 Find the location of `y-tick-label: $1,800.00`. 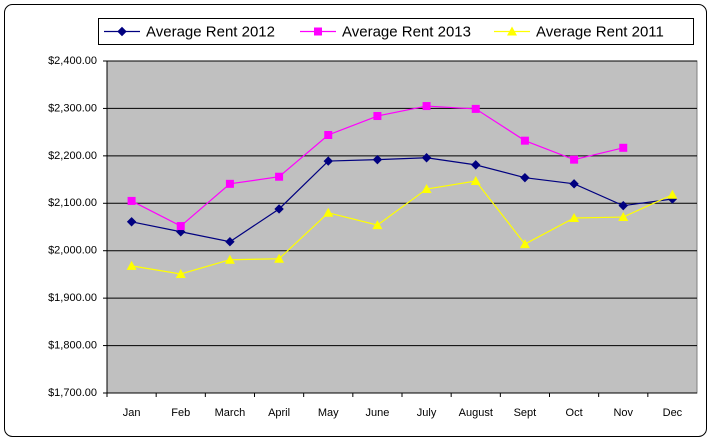

y-tick-label: $1,800.00 is located at coordinates (72, 345).